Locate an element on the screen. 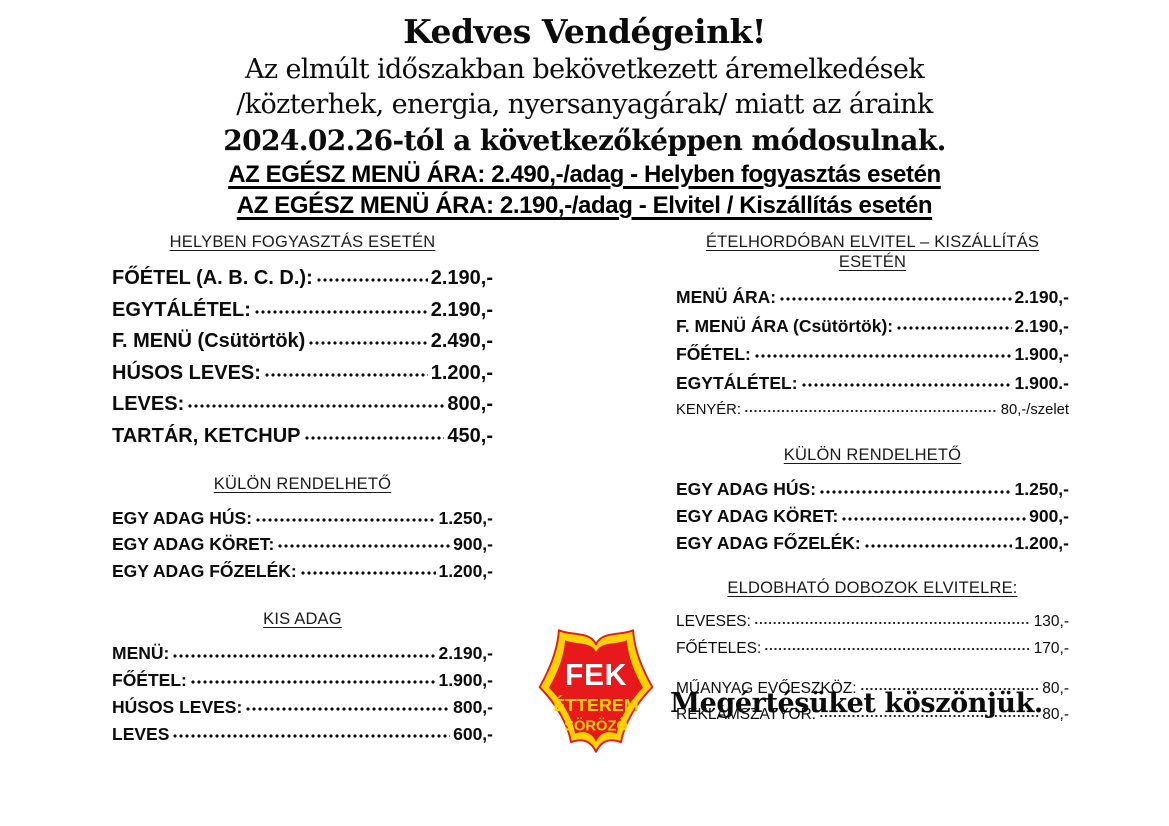  menu-item-row: LEVES 600,- is located at coordinates (302, 734).